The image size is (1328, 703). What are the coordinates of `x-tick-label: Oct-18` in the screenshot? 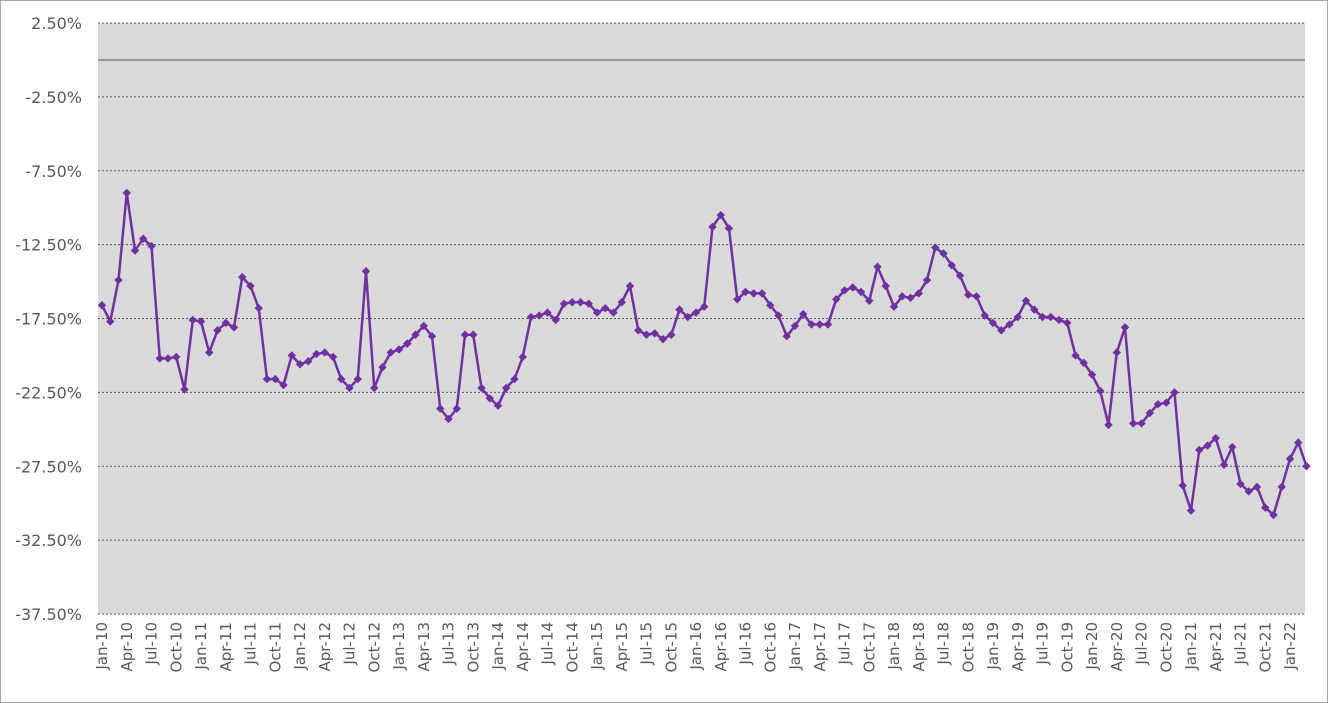 It's located at (968, 647).